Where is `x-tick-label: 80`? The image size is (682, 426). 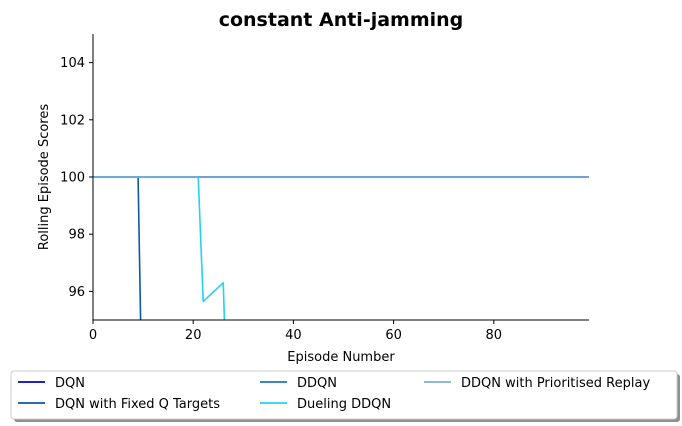
x-tick-label: 80 is located at coordinates (494, 335).